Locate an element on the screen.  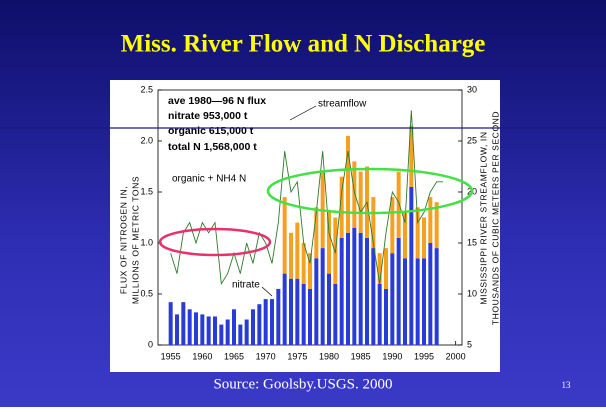
y-tick-label: 1.0 is located at coordinates (146, 242).